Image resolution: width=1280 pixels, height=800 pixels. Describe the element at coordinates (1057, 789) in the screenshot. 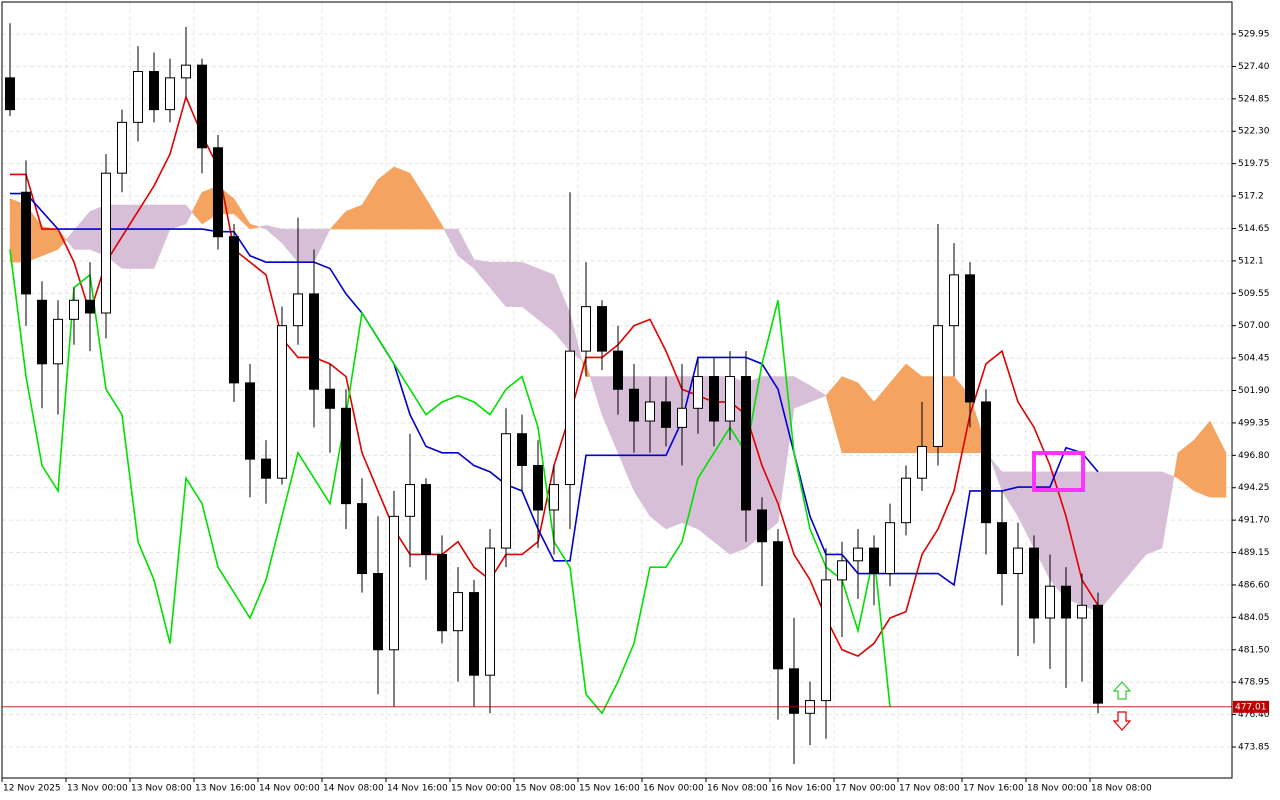

I see `x-tick-label: 18 Nov 00:00` at that location.